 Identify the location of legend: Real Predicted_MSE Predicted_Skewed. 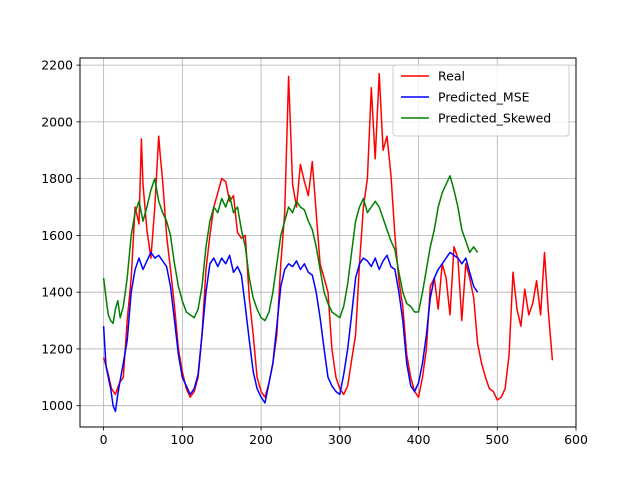
(481, 100).